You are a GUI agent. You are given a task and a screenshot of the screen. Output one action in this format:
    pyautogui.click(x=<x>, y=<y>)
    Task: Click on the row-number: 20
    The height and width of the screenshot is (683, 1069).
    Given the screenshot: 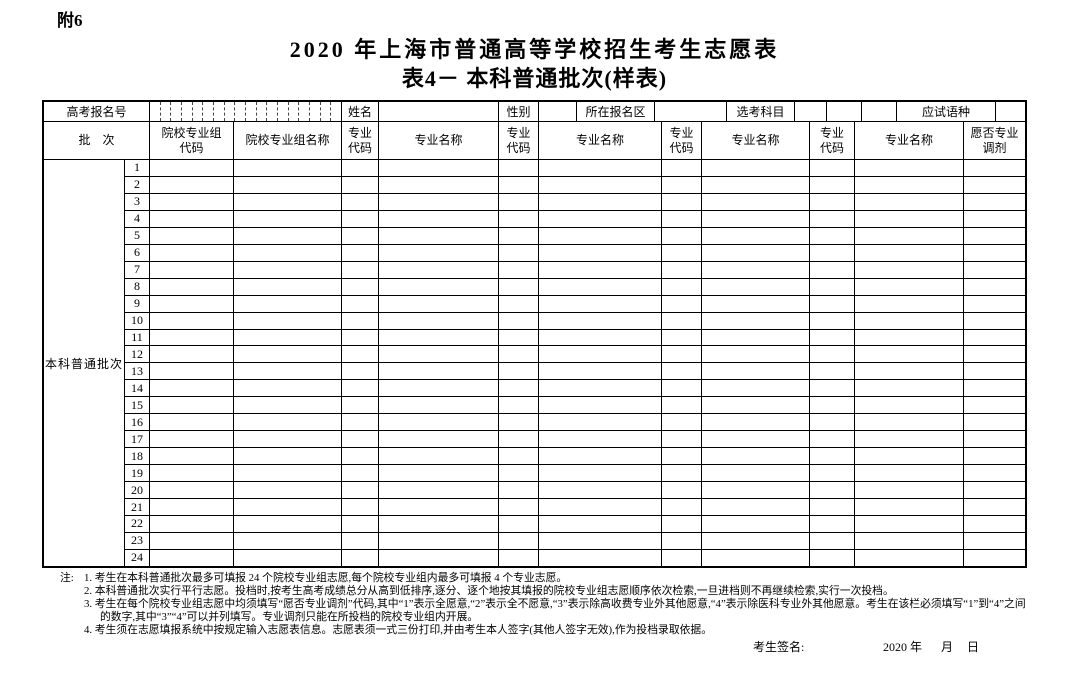 What is the action you would take?
    pyautogui.click(x=137, y=490)
    